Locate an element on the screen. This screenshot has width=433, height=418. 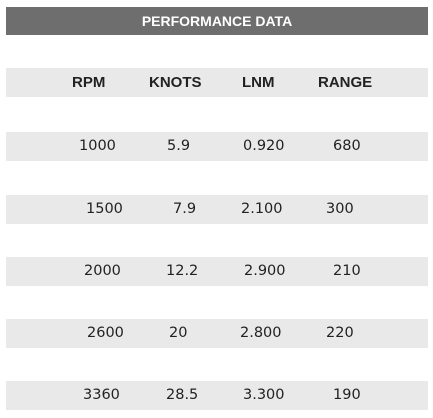
table-title: PERFORMANCE DATA is located at coordinates (217, 21).